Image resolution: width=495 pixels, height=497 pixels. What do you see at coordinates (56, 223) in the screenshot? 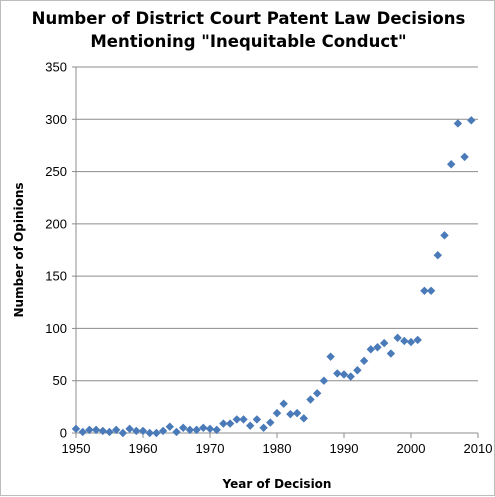
I see `y-tick-label: 200` at bounding box center [56, 223].